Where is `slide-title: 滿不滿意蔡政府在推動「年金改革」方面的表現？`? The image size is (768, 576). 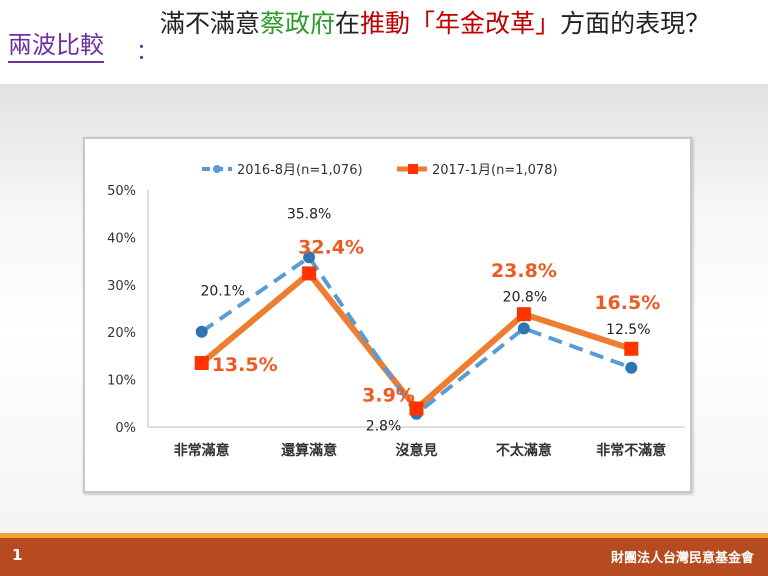 slide-title: 滿不滿意蔡政府在推動「年金改革」方面的表現？ is located at coordinates (460, 24).